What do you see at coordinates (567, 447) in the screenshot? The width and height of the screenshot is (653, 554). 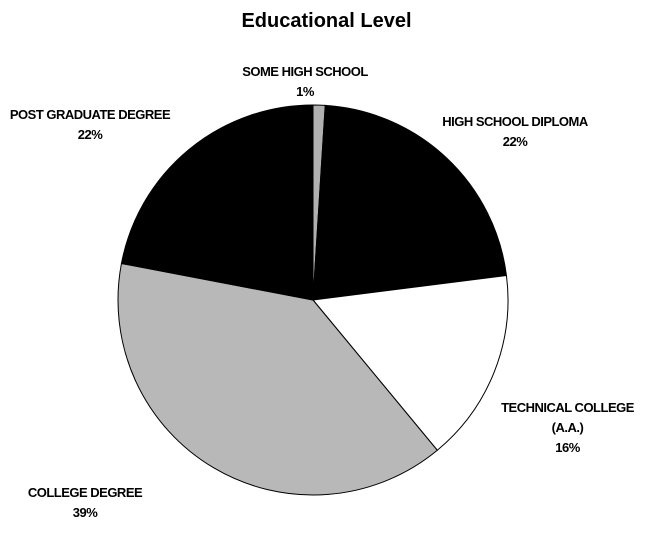 I see `value-label: 16%` at bounding box center [567, 447].